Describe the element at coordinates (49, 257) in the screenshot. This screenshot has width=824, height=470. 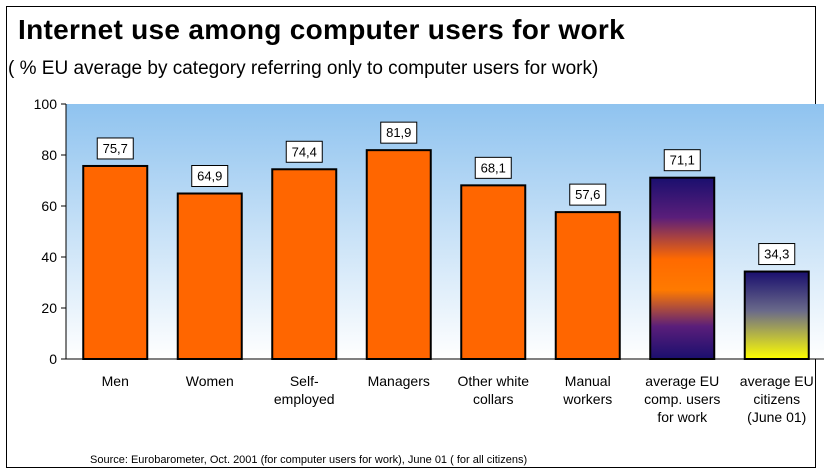
I see `y-tick-label: 40` at that location.